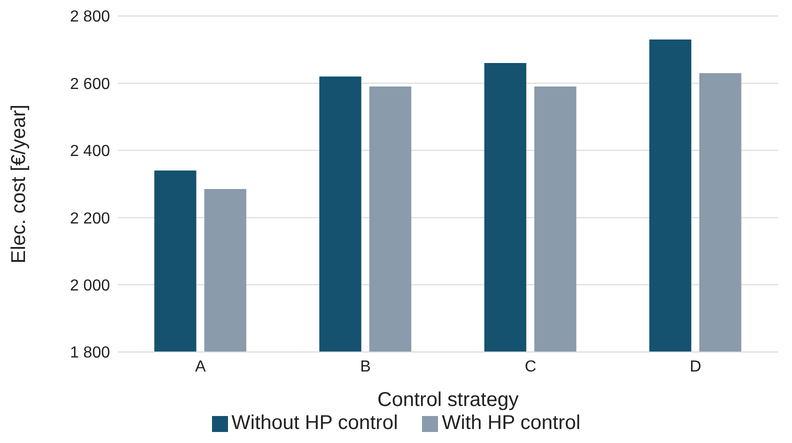  I want to click on x-tick-label: A, so click(200, 367).